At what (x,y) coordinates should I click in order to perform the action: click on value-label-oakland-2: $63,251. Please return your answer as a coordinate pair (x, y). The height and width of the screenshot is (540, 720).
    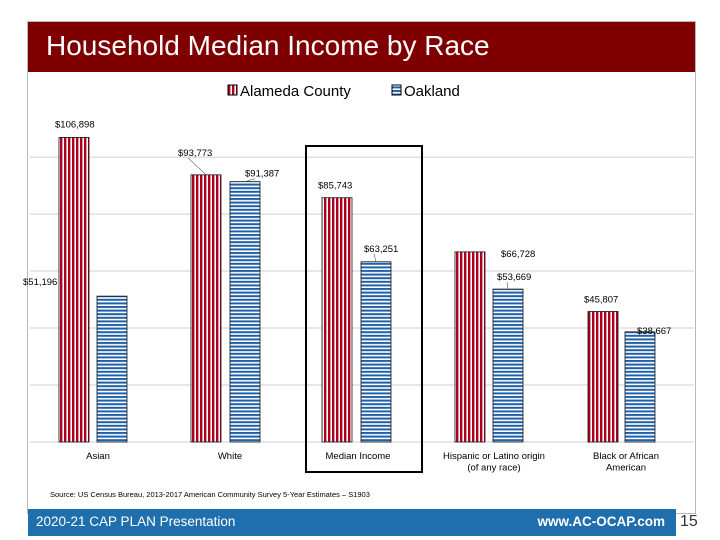
    Looking at the image, I should click on (381, 249).